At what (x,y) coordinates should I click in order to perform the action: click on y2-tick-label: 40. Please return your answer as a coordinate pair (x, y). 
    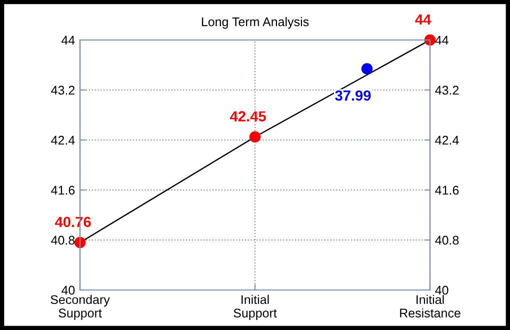
    Looking at the image, I should click on (441, 290).